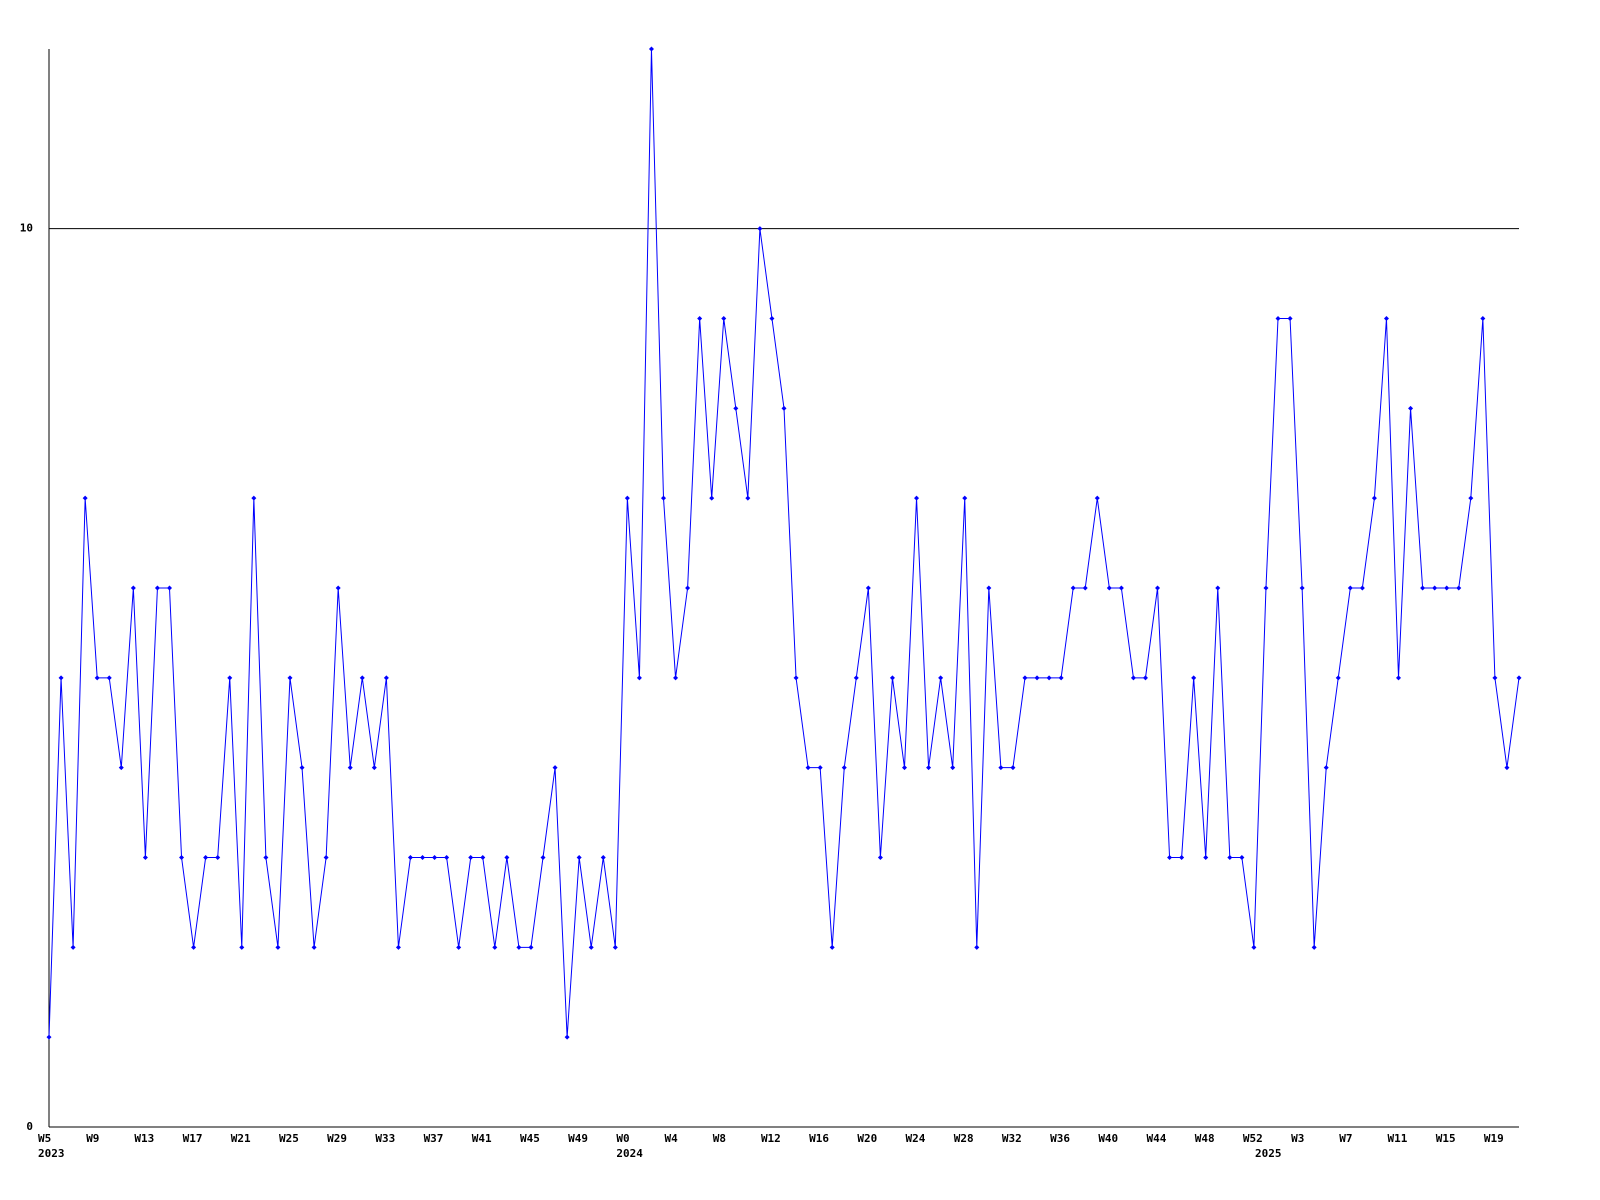 This screenshot has width=1600, height=1200. I want to click on x-tick-label: W41, so click(482, 1138).